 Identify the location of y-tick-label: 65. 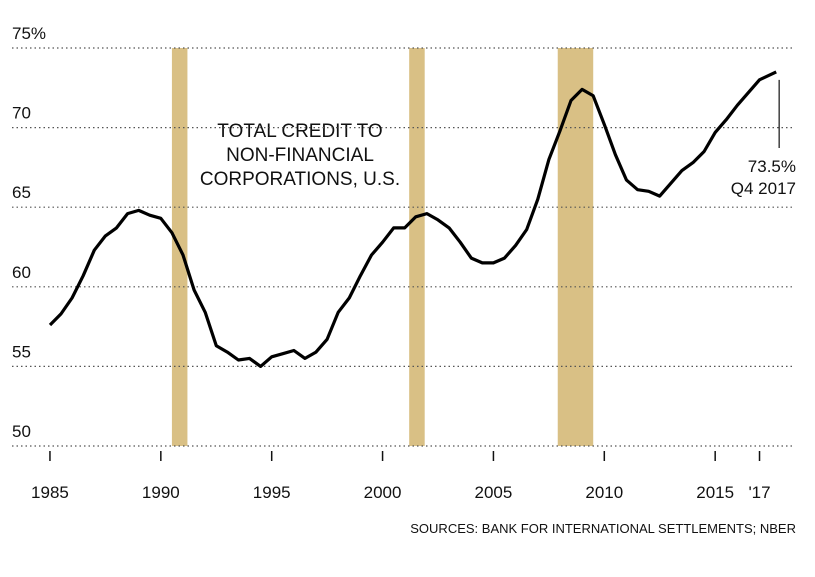
(21, 192).